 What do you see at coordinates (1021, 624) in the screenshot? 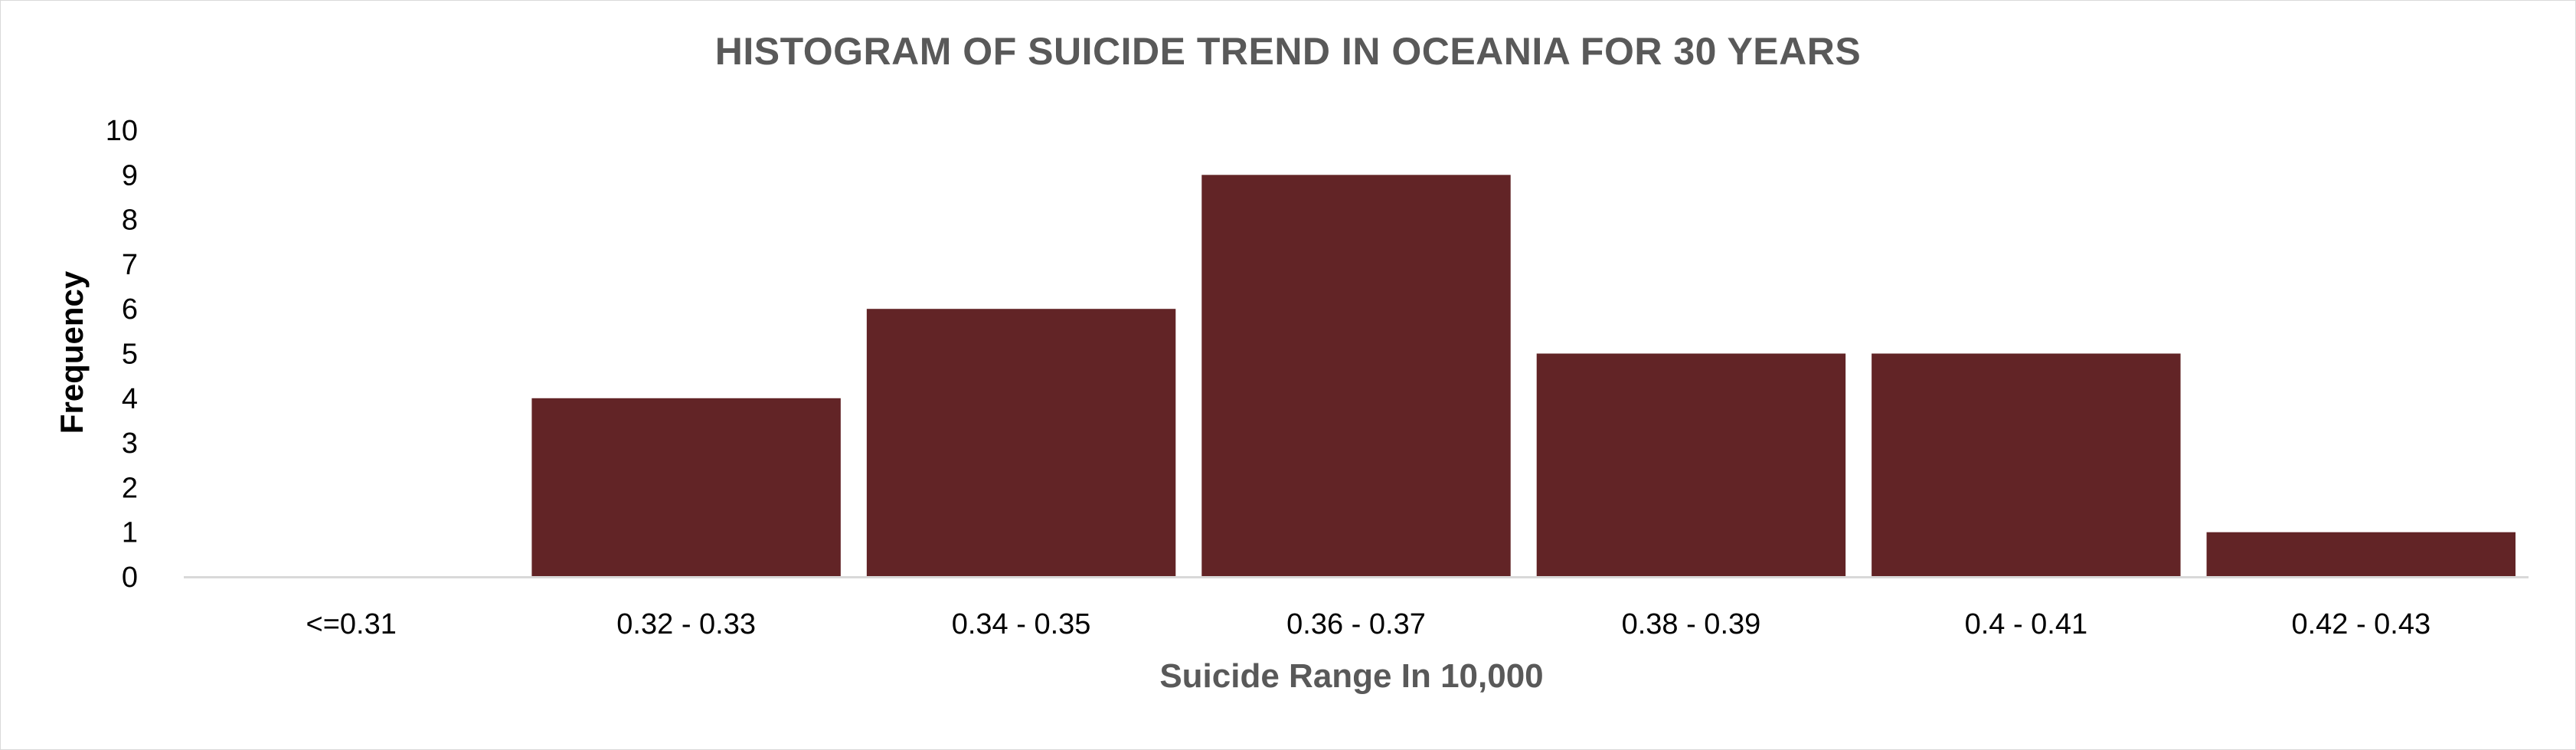
I see `x-tick-label: 0.34 - 0.35` at bounding box center [1021, 624].